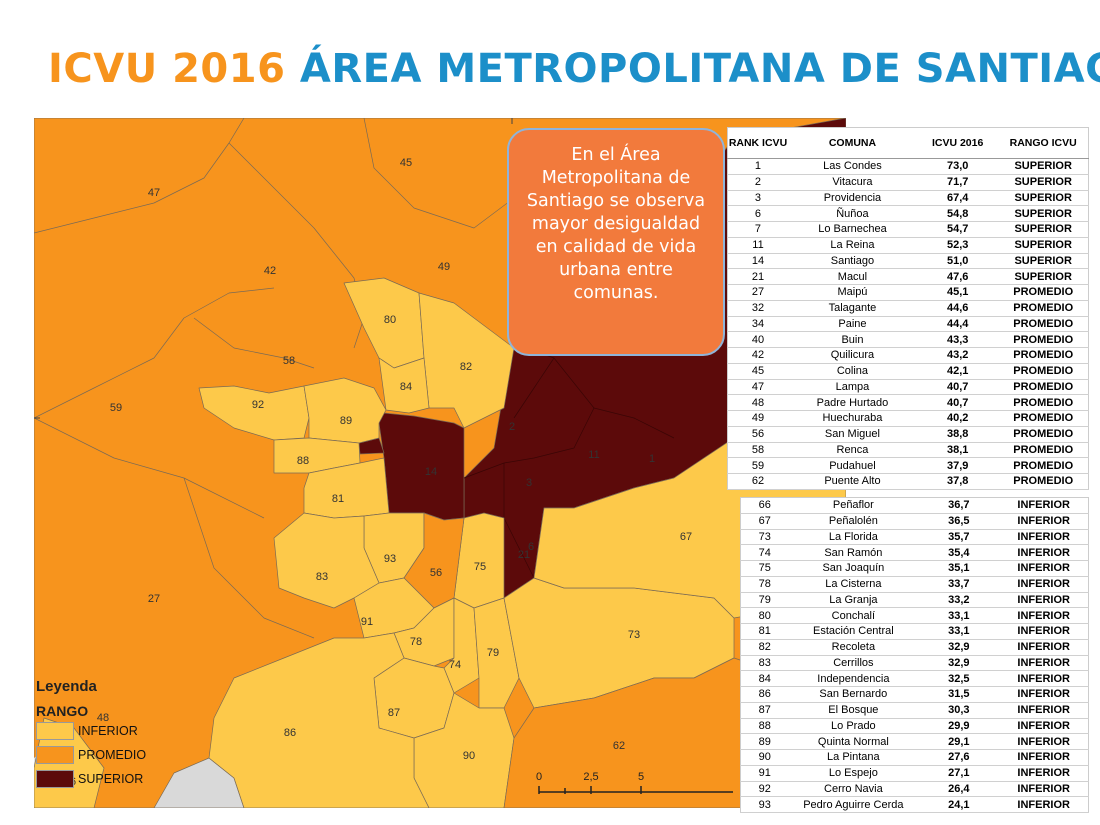  Describe the element at coordinates (959, 694) in the screenshot. I see `cell-icvu: 31,5` at that location.